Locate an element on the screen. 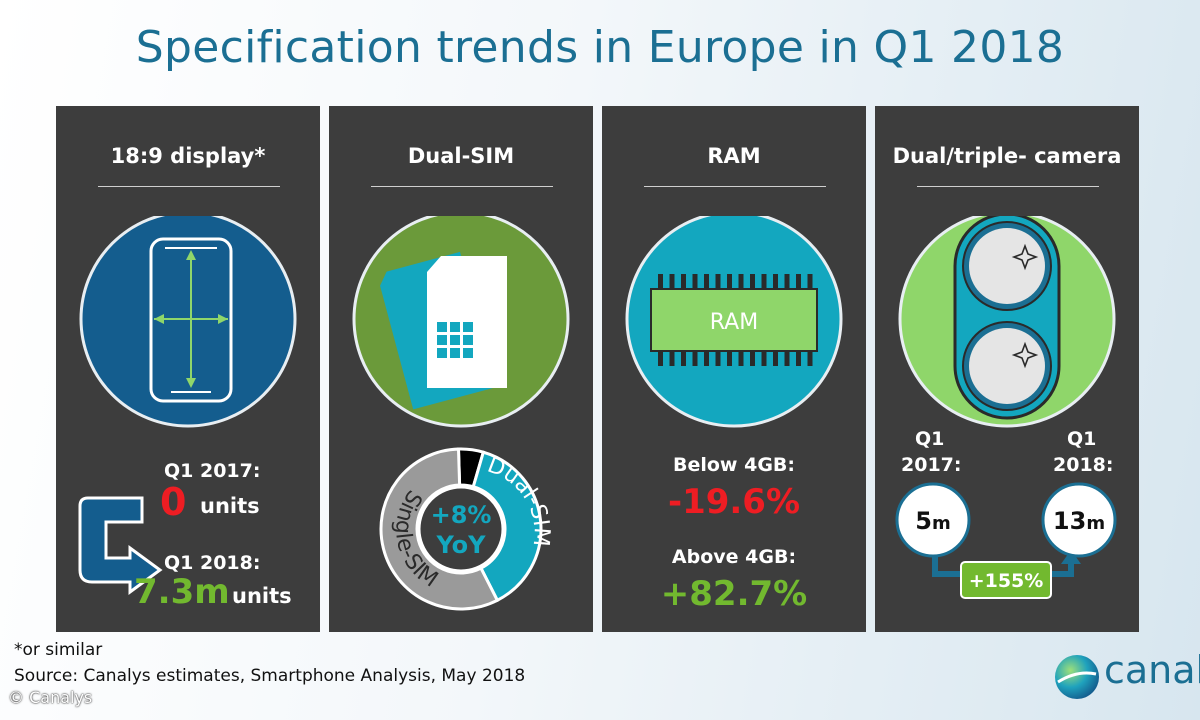 Image resolution: width=1200 pixels, height=720 pixels. dual-camera-icon is located at coordinates (1007, 322).